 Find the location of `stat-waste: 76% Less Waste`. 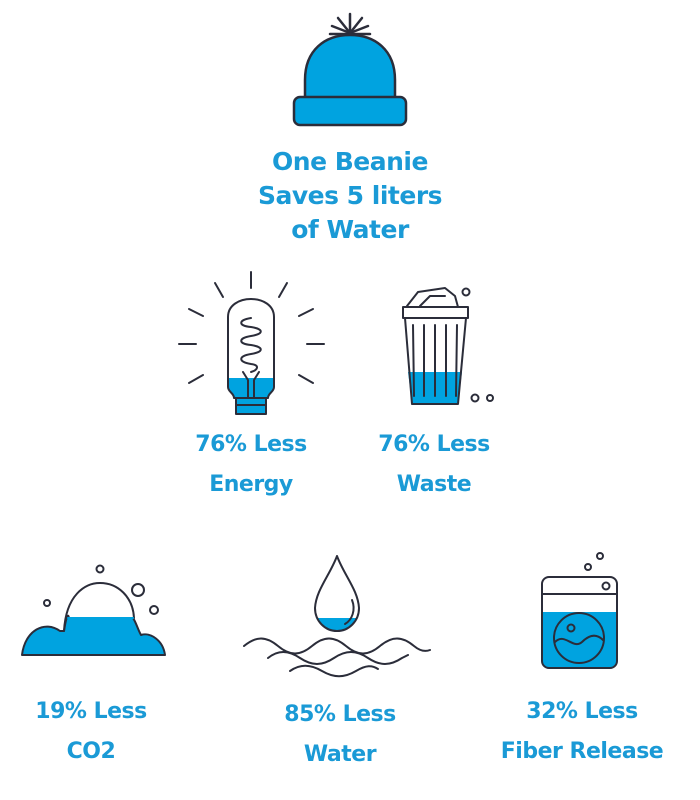

stat-waste: 76% Less Waste is located at coordinates (434, 465).